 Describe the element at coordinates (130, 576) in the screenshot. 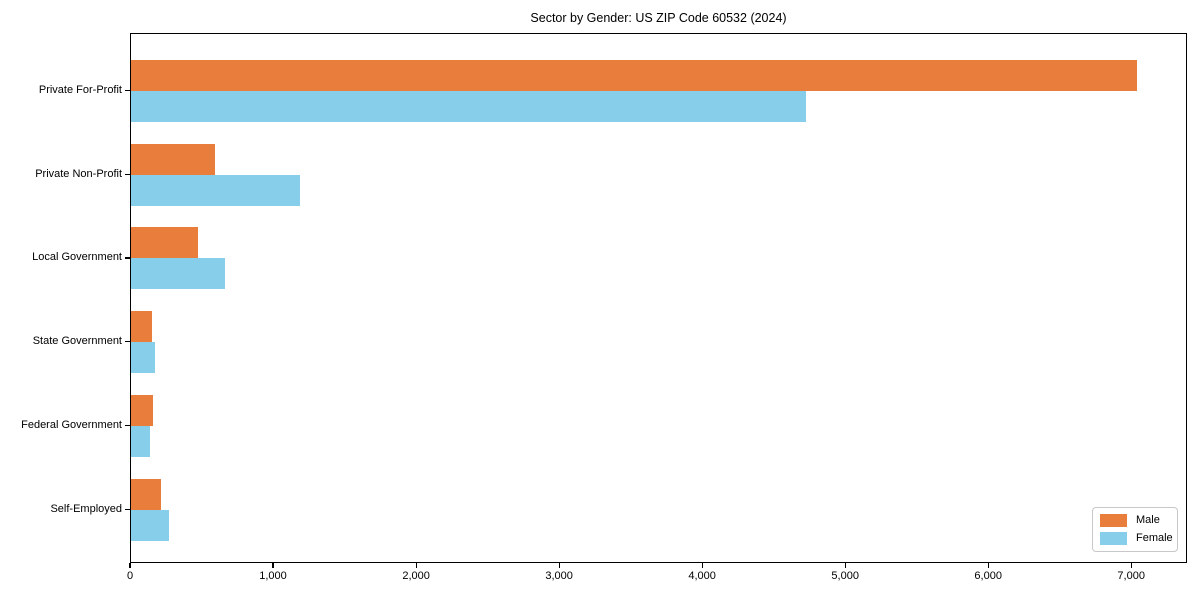

I see `x-tick-label: 0` at that location.